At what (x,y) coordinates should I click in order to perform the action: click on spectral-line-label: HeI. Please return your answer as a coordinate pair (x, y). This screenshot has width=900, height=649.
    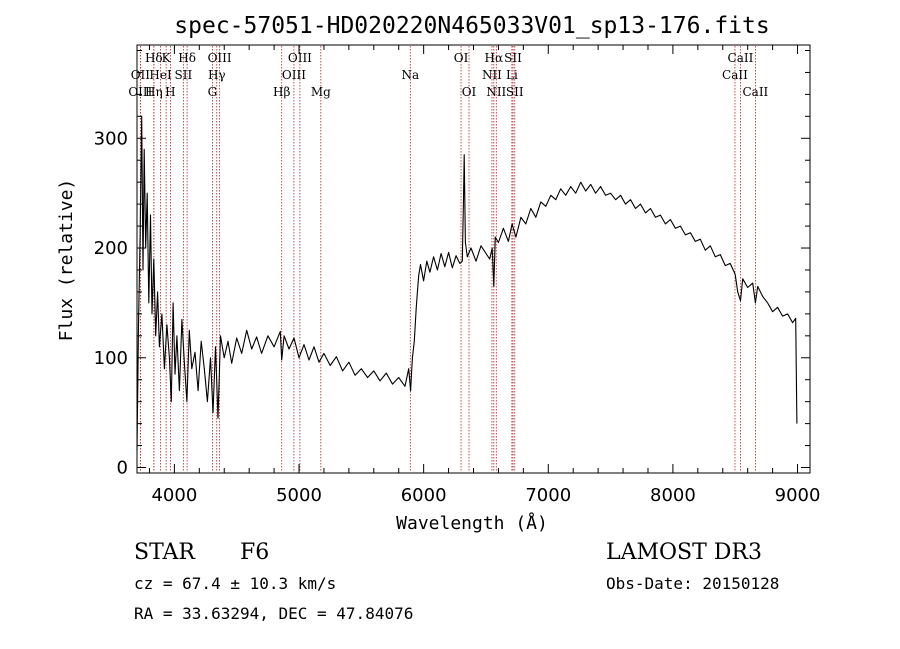
    Looking at the image, I should click on (160, 75).